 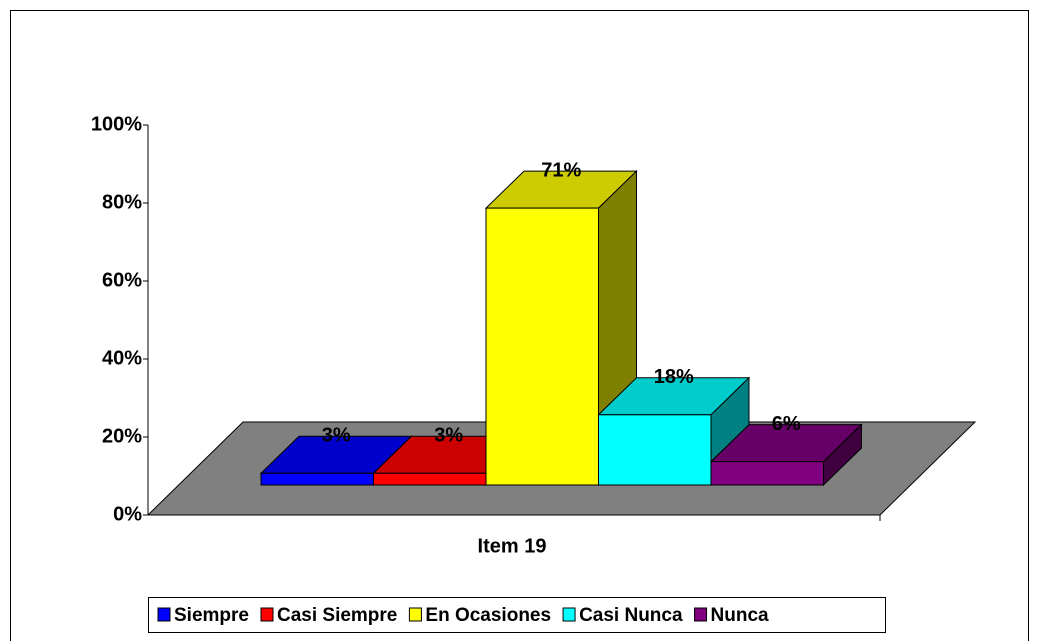 What do you see at coordinates (122, 358) in the screenshot?
I see `y-tick-label: 40%` at bounding box center [122, 358].